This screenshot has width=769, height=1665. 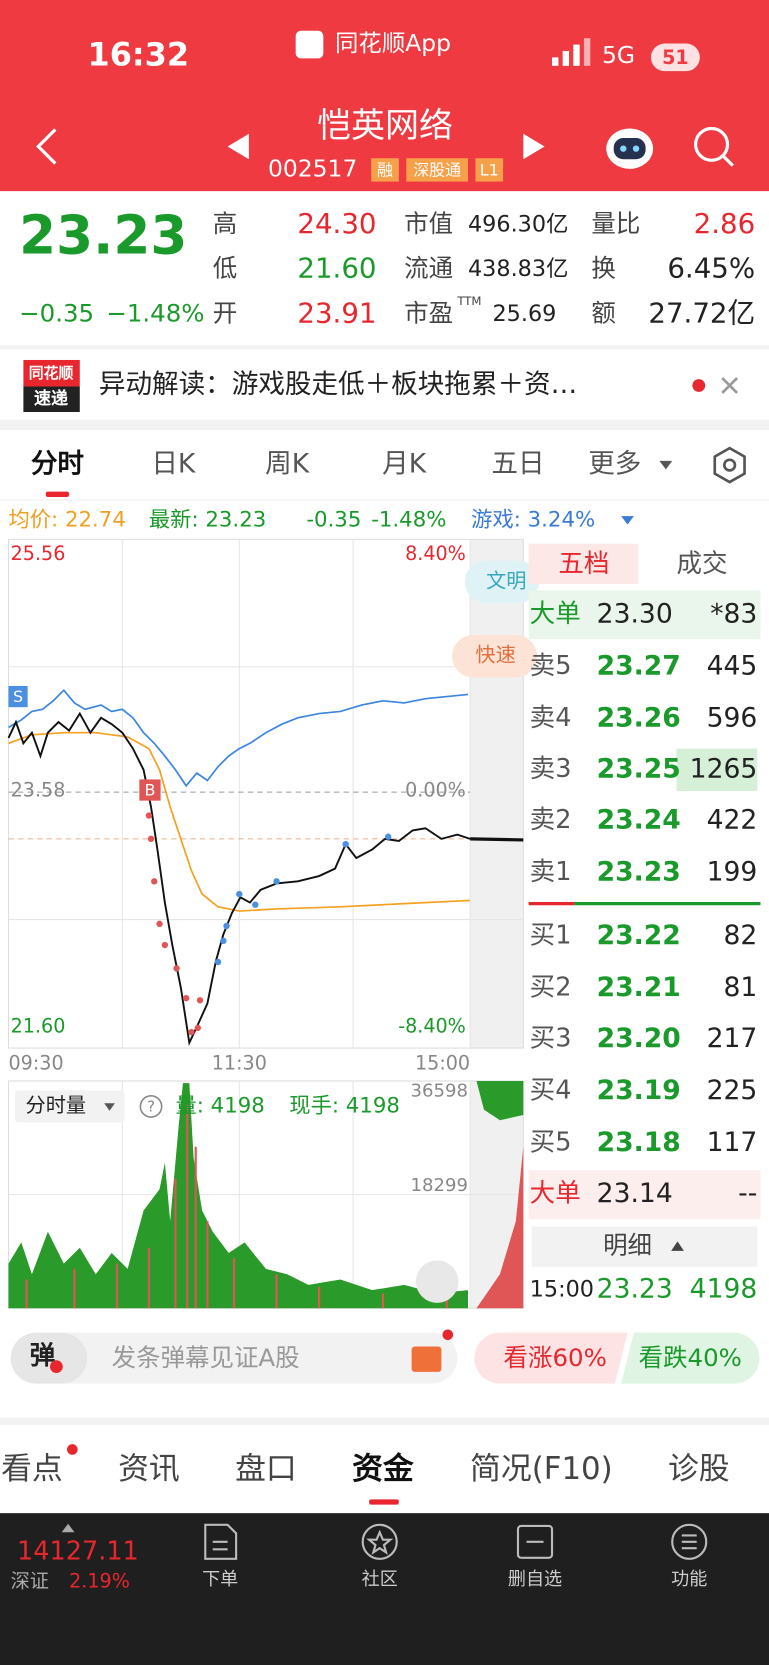 What do you see at coordinates (551, 872) in the screenshot?
I see `ob-label: 卖1` at bounding box center [551, 872].